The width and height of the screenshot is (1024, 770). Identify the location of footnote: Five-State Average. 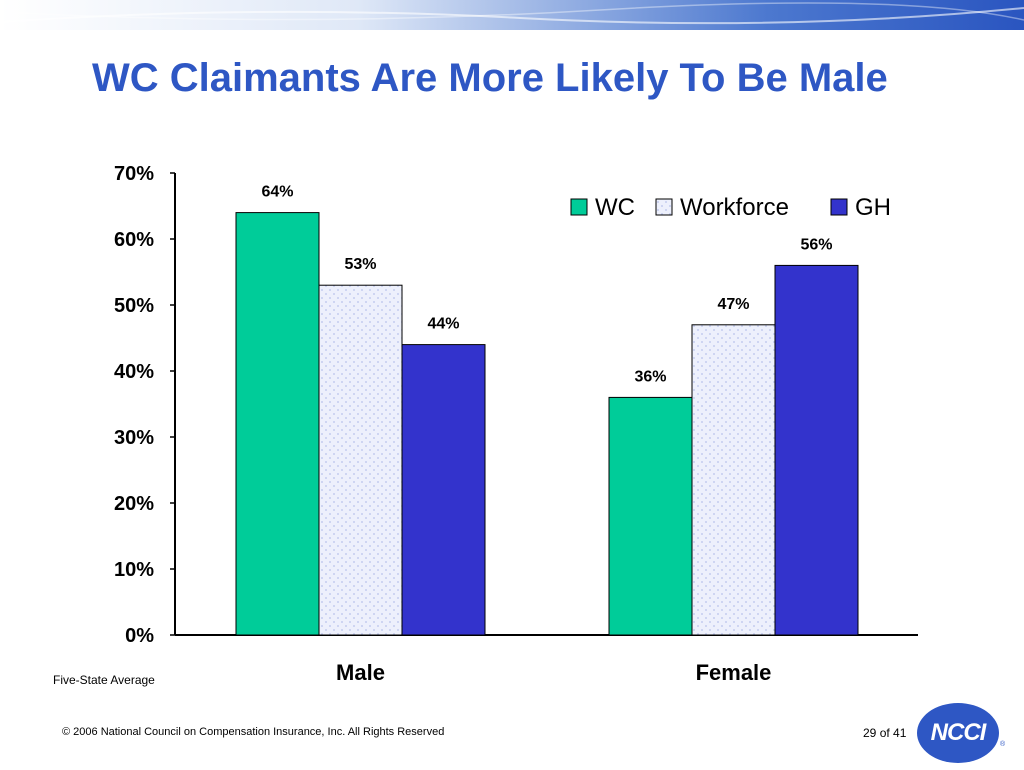
(104, 680).